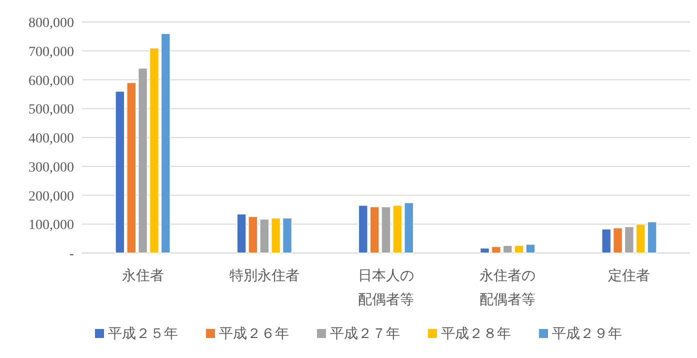 The width and height of the screenshot is (697, 358). What do you see at coordinates (51, 139) in the screenshot?
I see `y-tick-label: 400,000` at bounding box center [51, 139].